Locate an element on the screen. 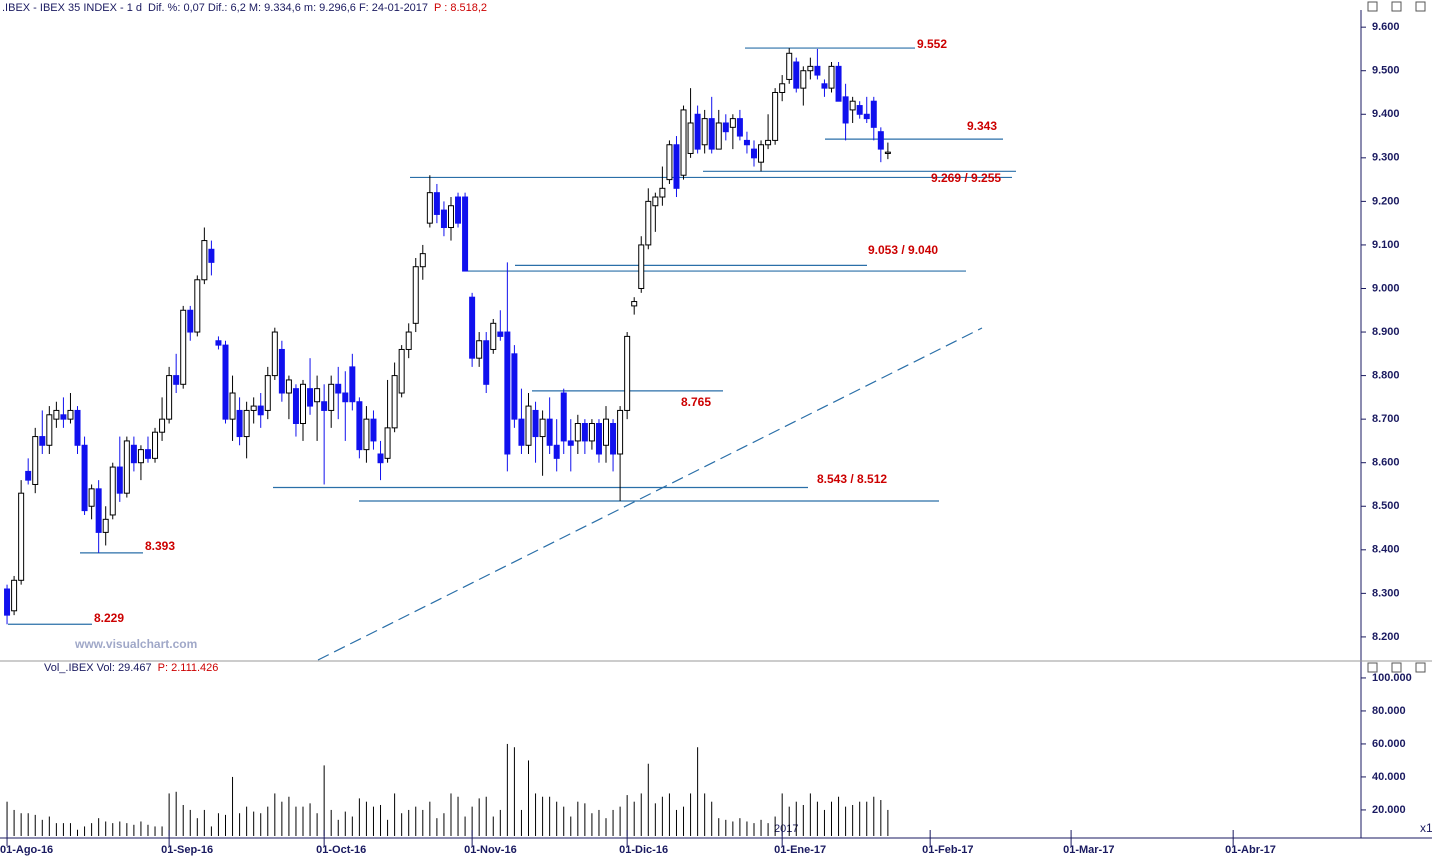  y-tick-label: 20.000 is located at coordinates (1389, 810).